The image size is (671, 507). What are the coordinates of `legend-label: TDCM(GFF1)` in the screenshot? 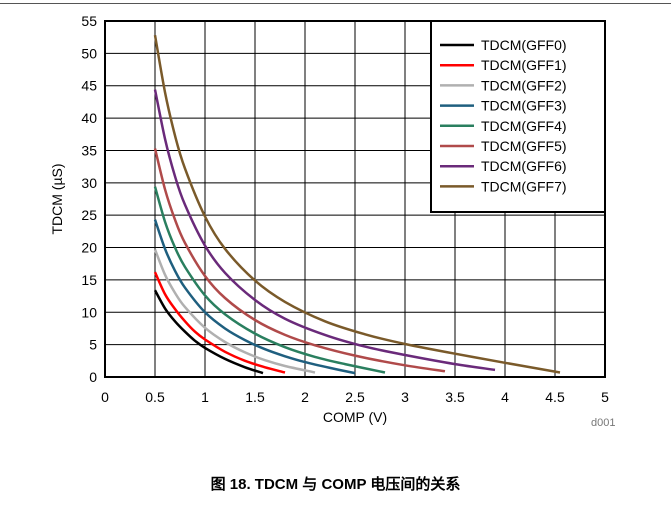 It's located at (524, 65).